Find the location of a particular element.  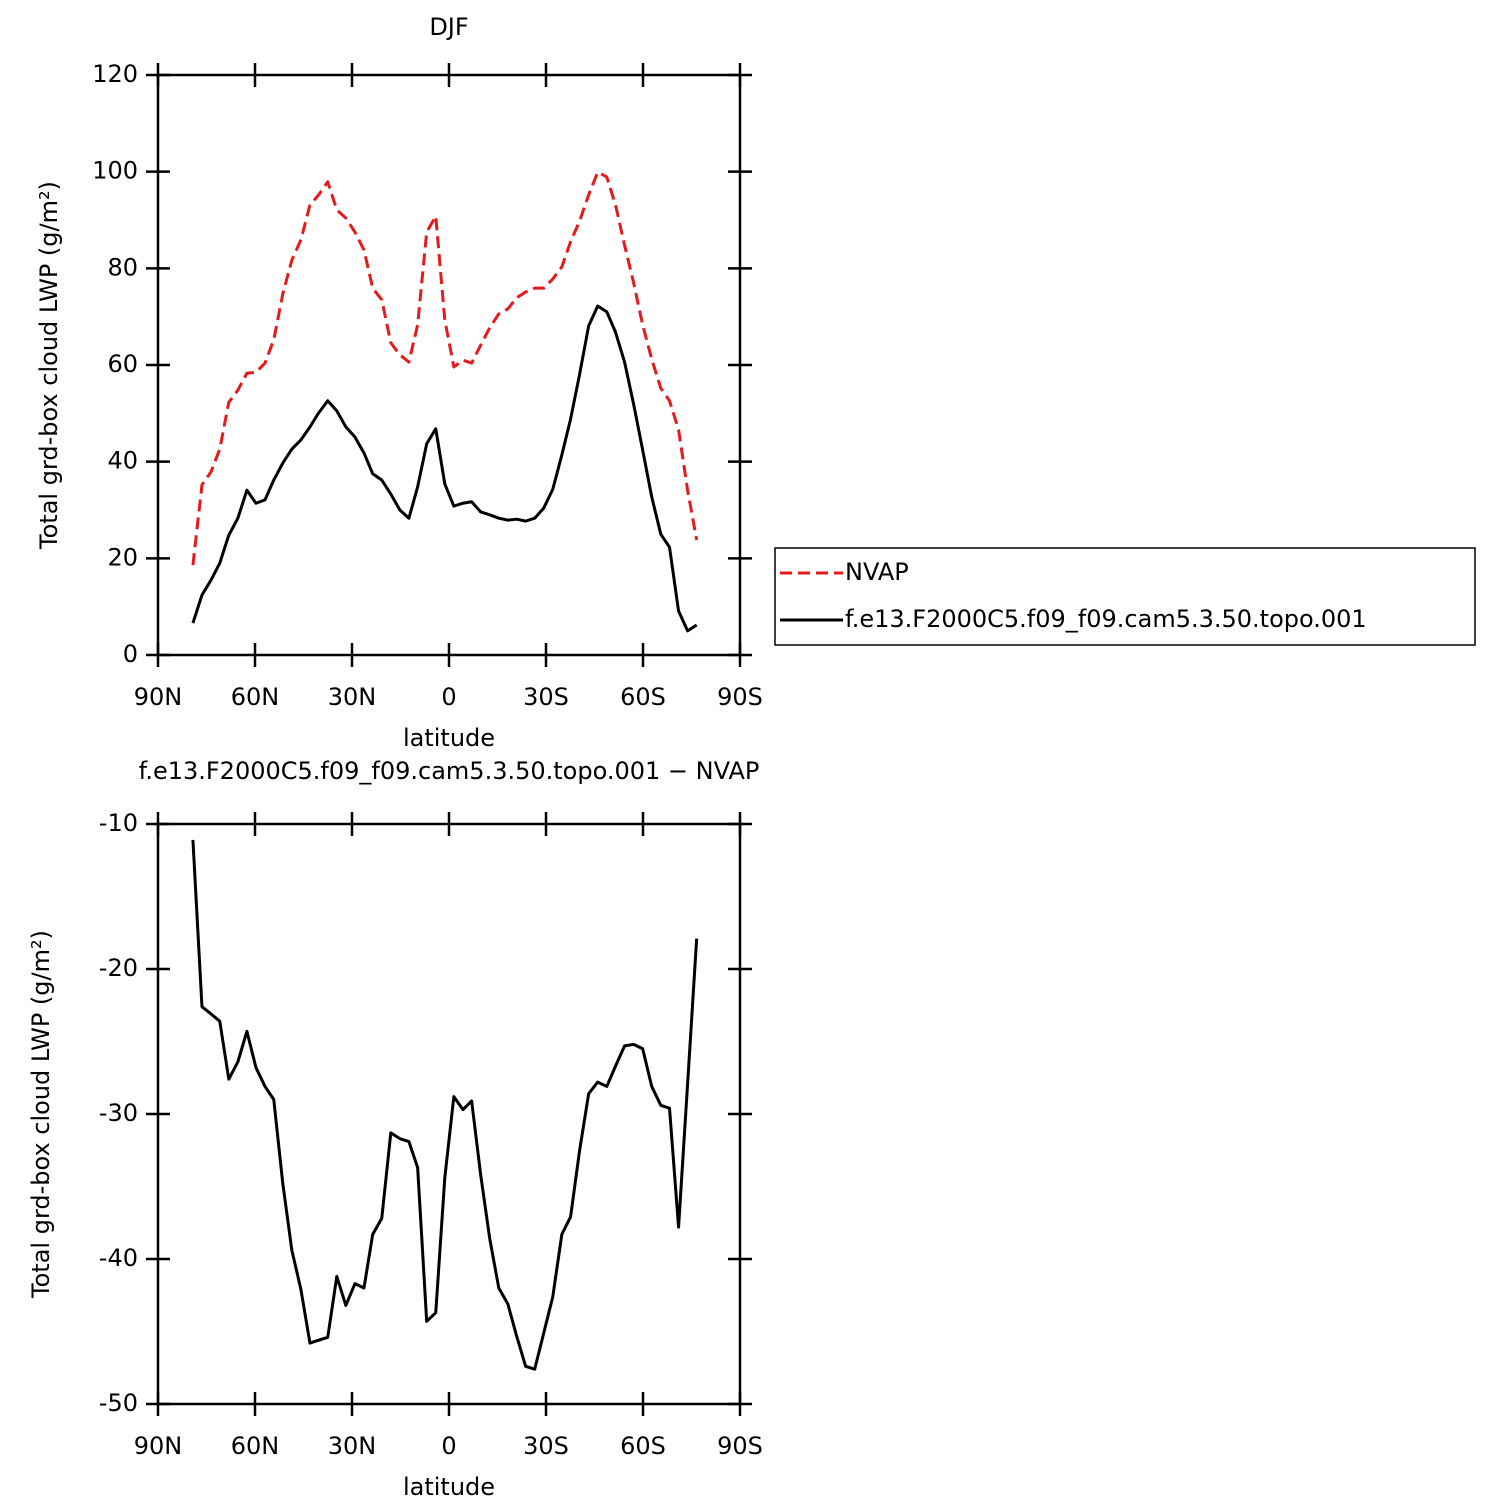

y-tick-label: -20 is located at coordinates (118, 968).